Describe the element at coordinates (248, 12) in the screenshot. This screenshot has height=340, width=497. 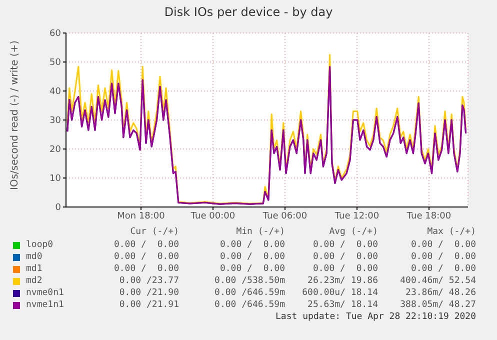
I see `chart-title: Disk IOs per device - by day` at that location.